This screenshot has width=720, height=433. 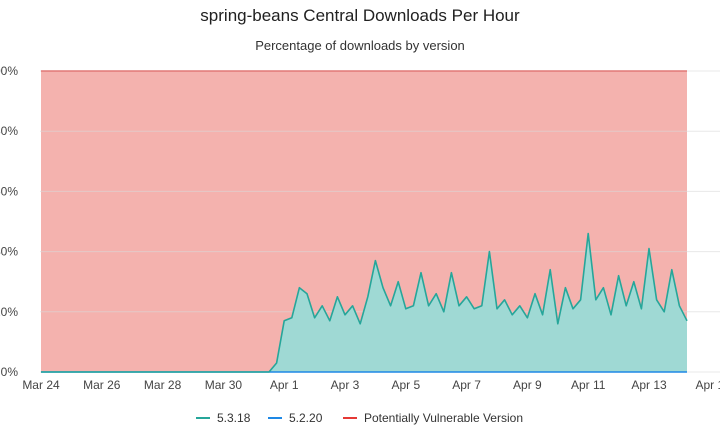 What do you see at coordinates (527, 385) in the screenshot?
I see `x-tick-label-8: Apr 9` at bounding box center [527, 385].